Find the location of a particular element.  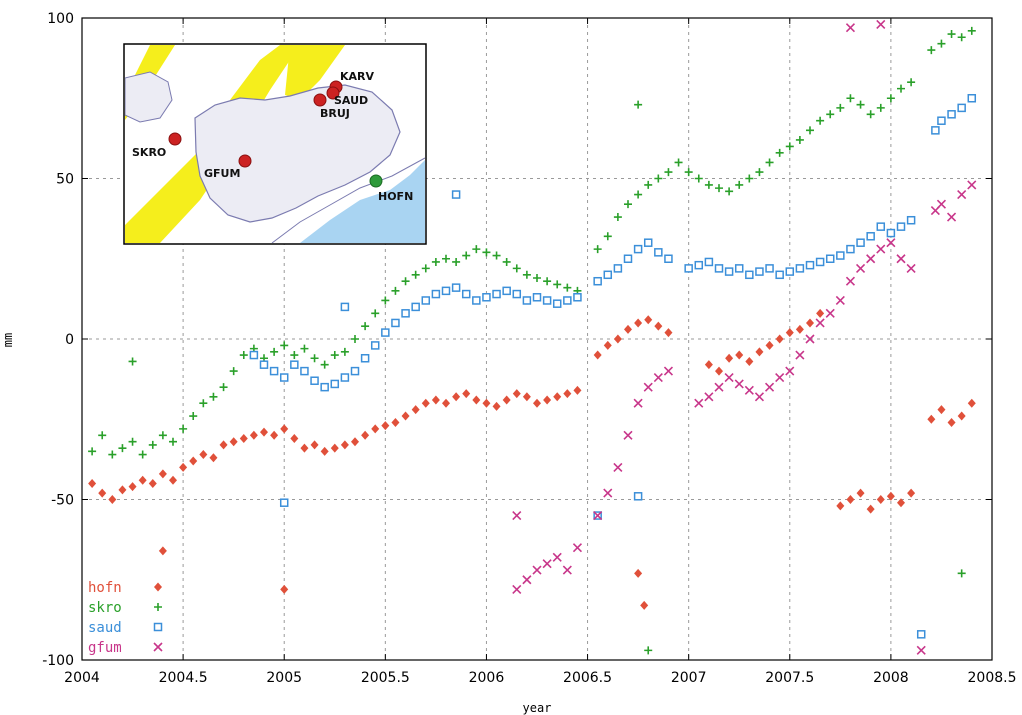

legend-label-saud: saud is located at coordinates (105, 628).